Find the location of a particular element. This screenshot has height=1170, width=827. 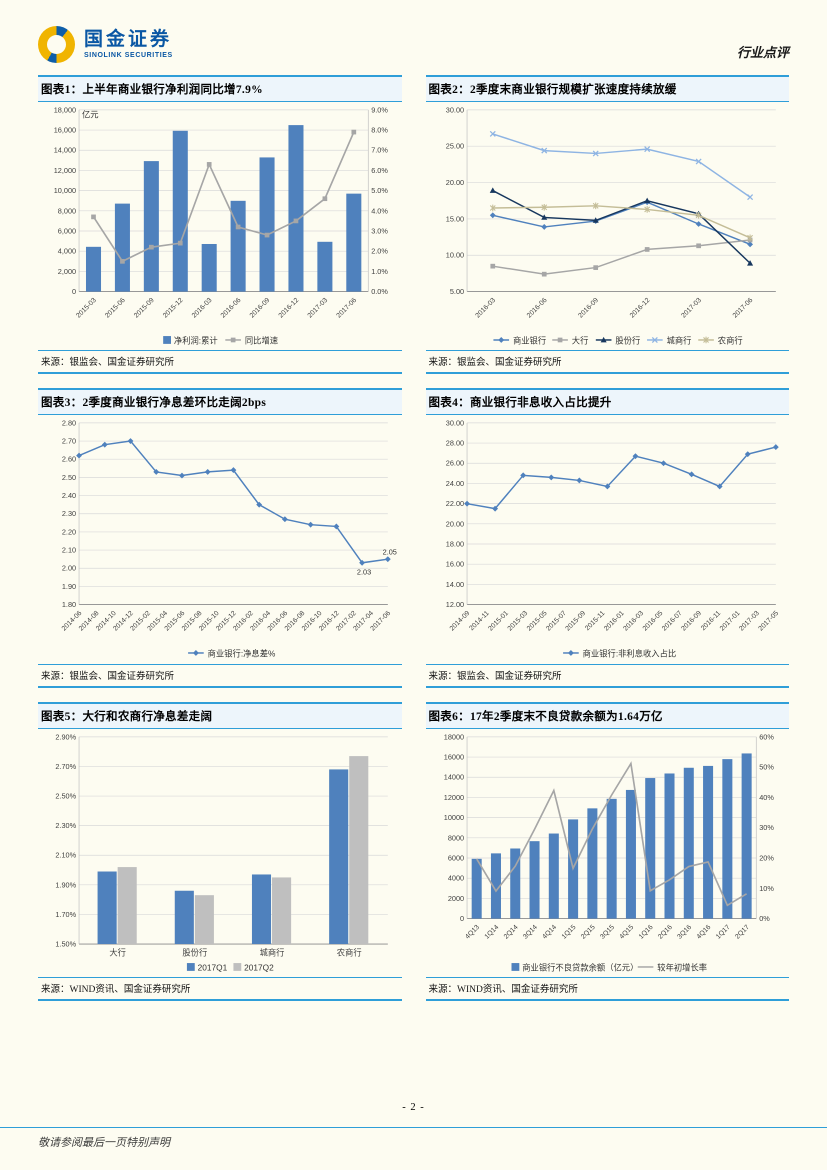

svg-text: 10,000 is located at coordinates (65, 190).